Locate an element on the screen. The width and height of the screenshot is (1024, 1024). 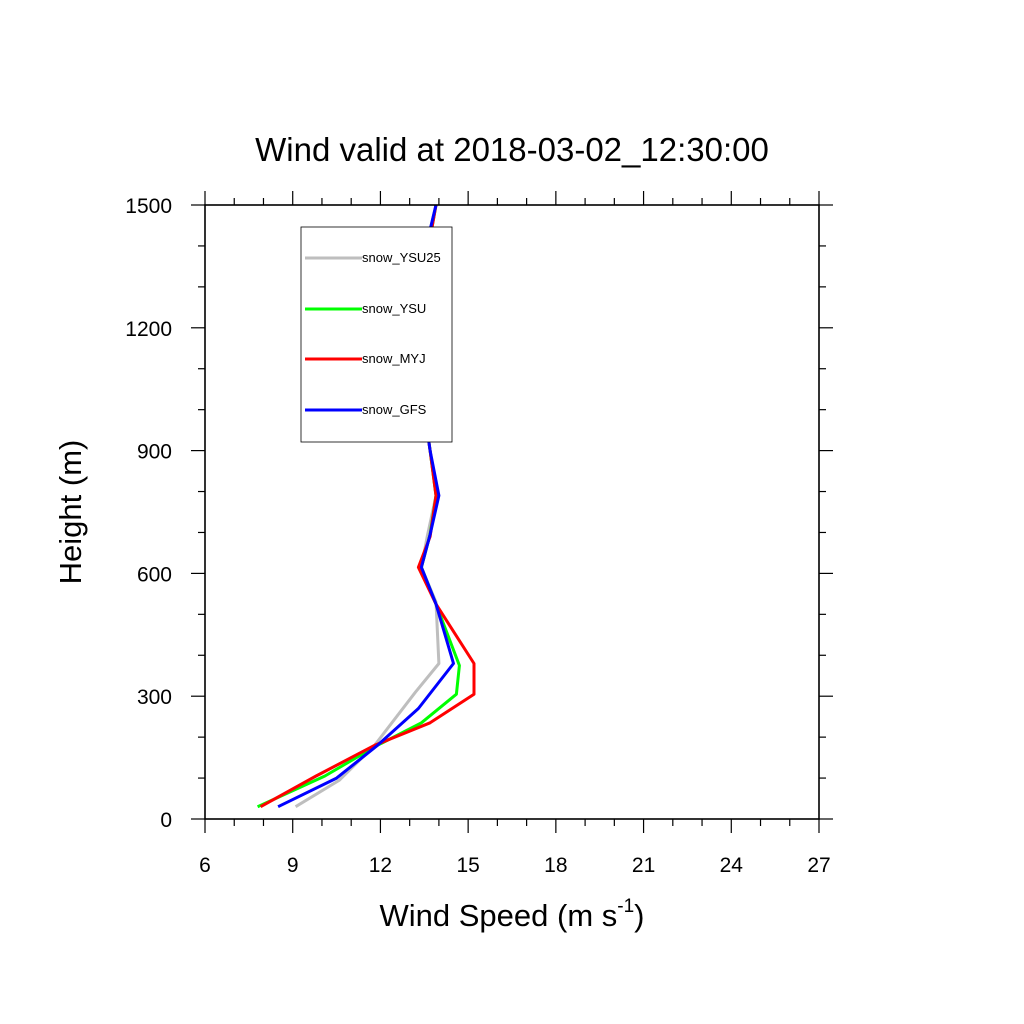
y-tick-label: 1200 is located at coordinates (148, 329).